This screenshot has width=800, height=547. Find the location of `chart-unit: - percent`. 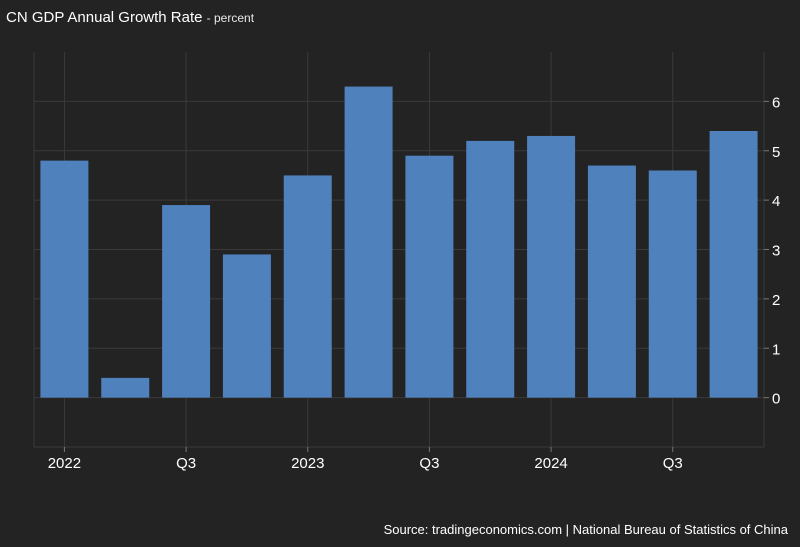

chart-unit: - percent is located at coordinates (230, 18).